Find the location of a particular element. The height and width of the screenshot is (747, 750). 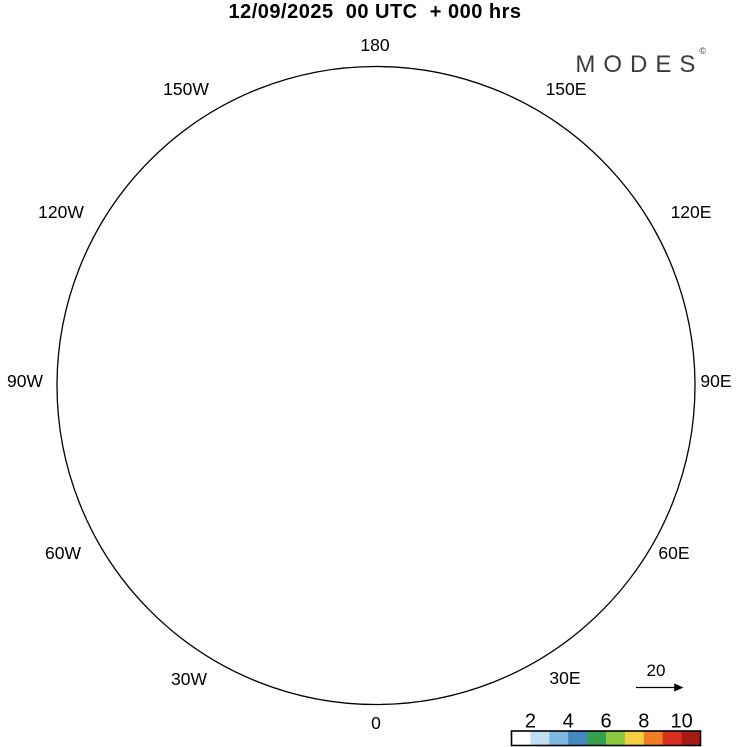

colorbar: 2 4 6 8 10 is located at coordinates (606, 729).